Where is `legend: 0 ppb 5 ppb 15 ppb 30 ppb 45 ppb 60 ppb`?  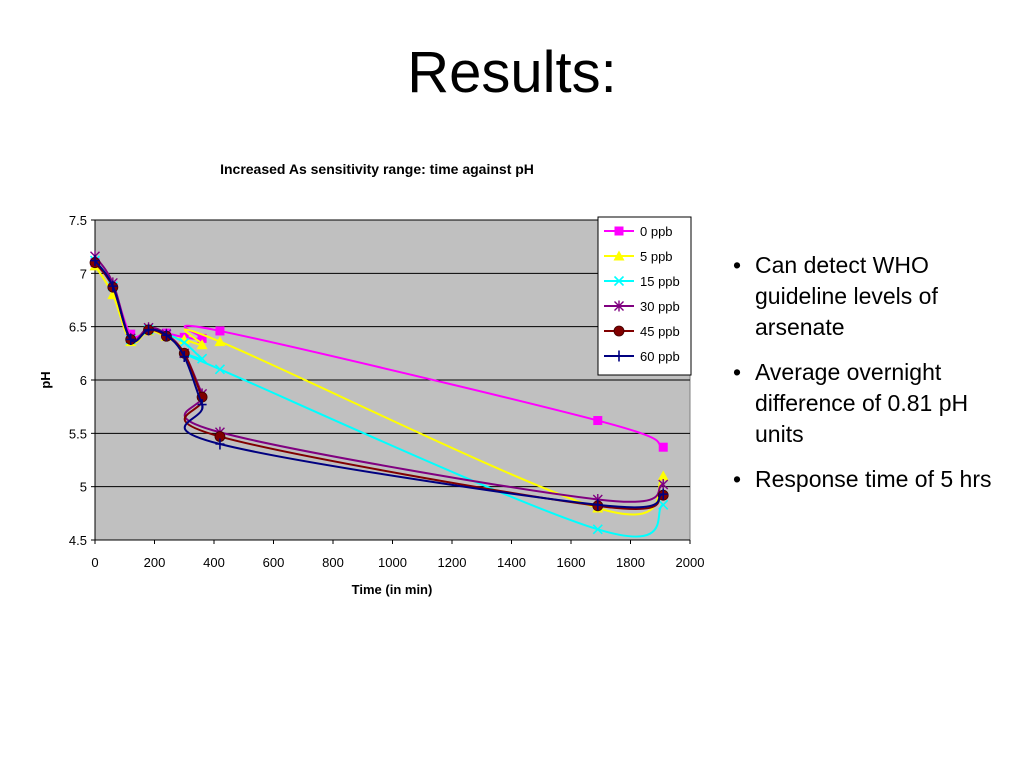
legend: 0 ppb 5 ppb 15 ppb 30 ppb 45 ppb 60 ppb is located at coordinates (644, 296).